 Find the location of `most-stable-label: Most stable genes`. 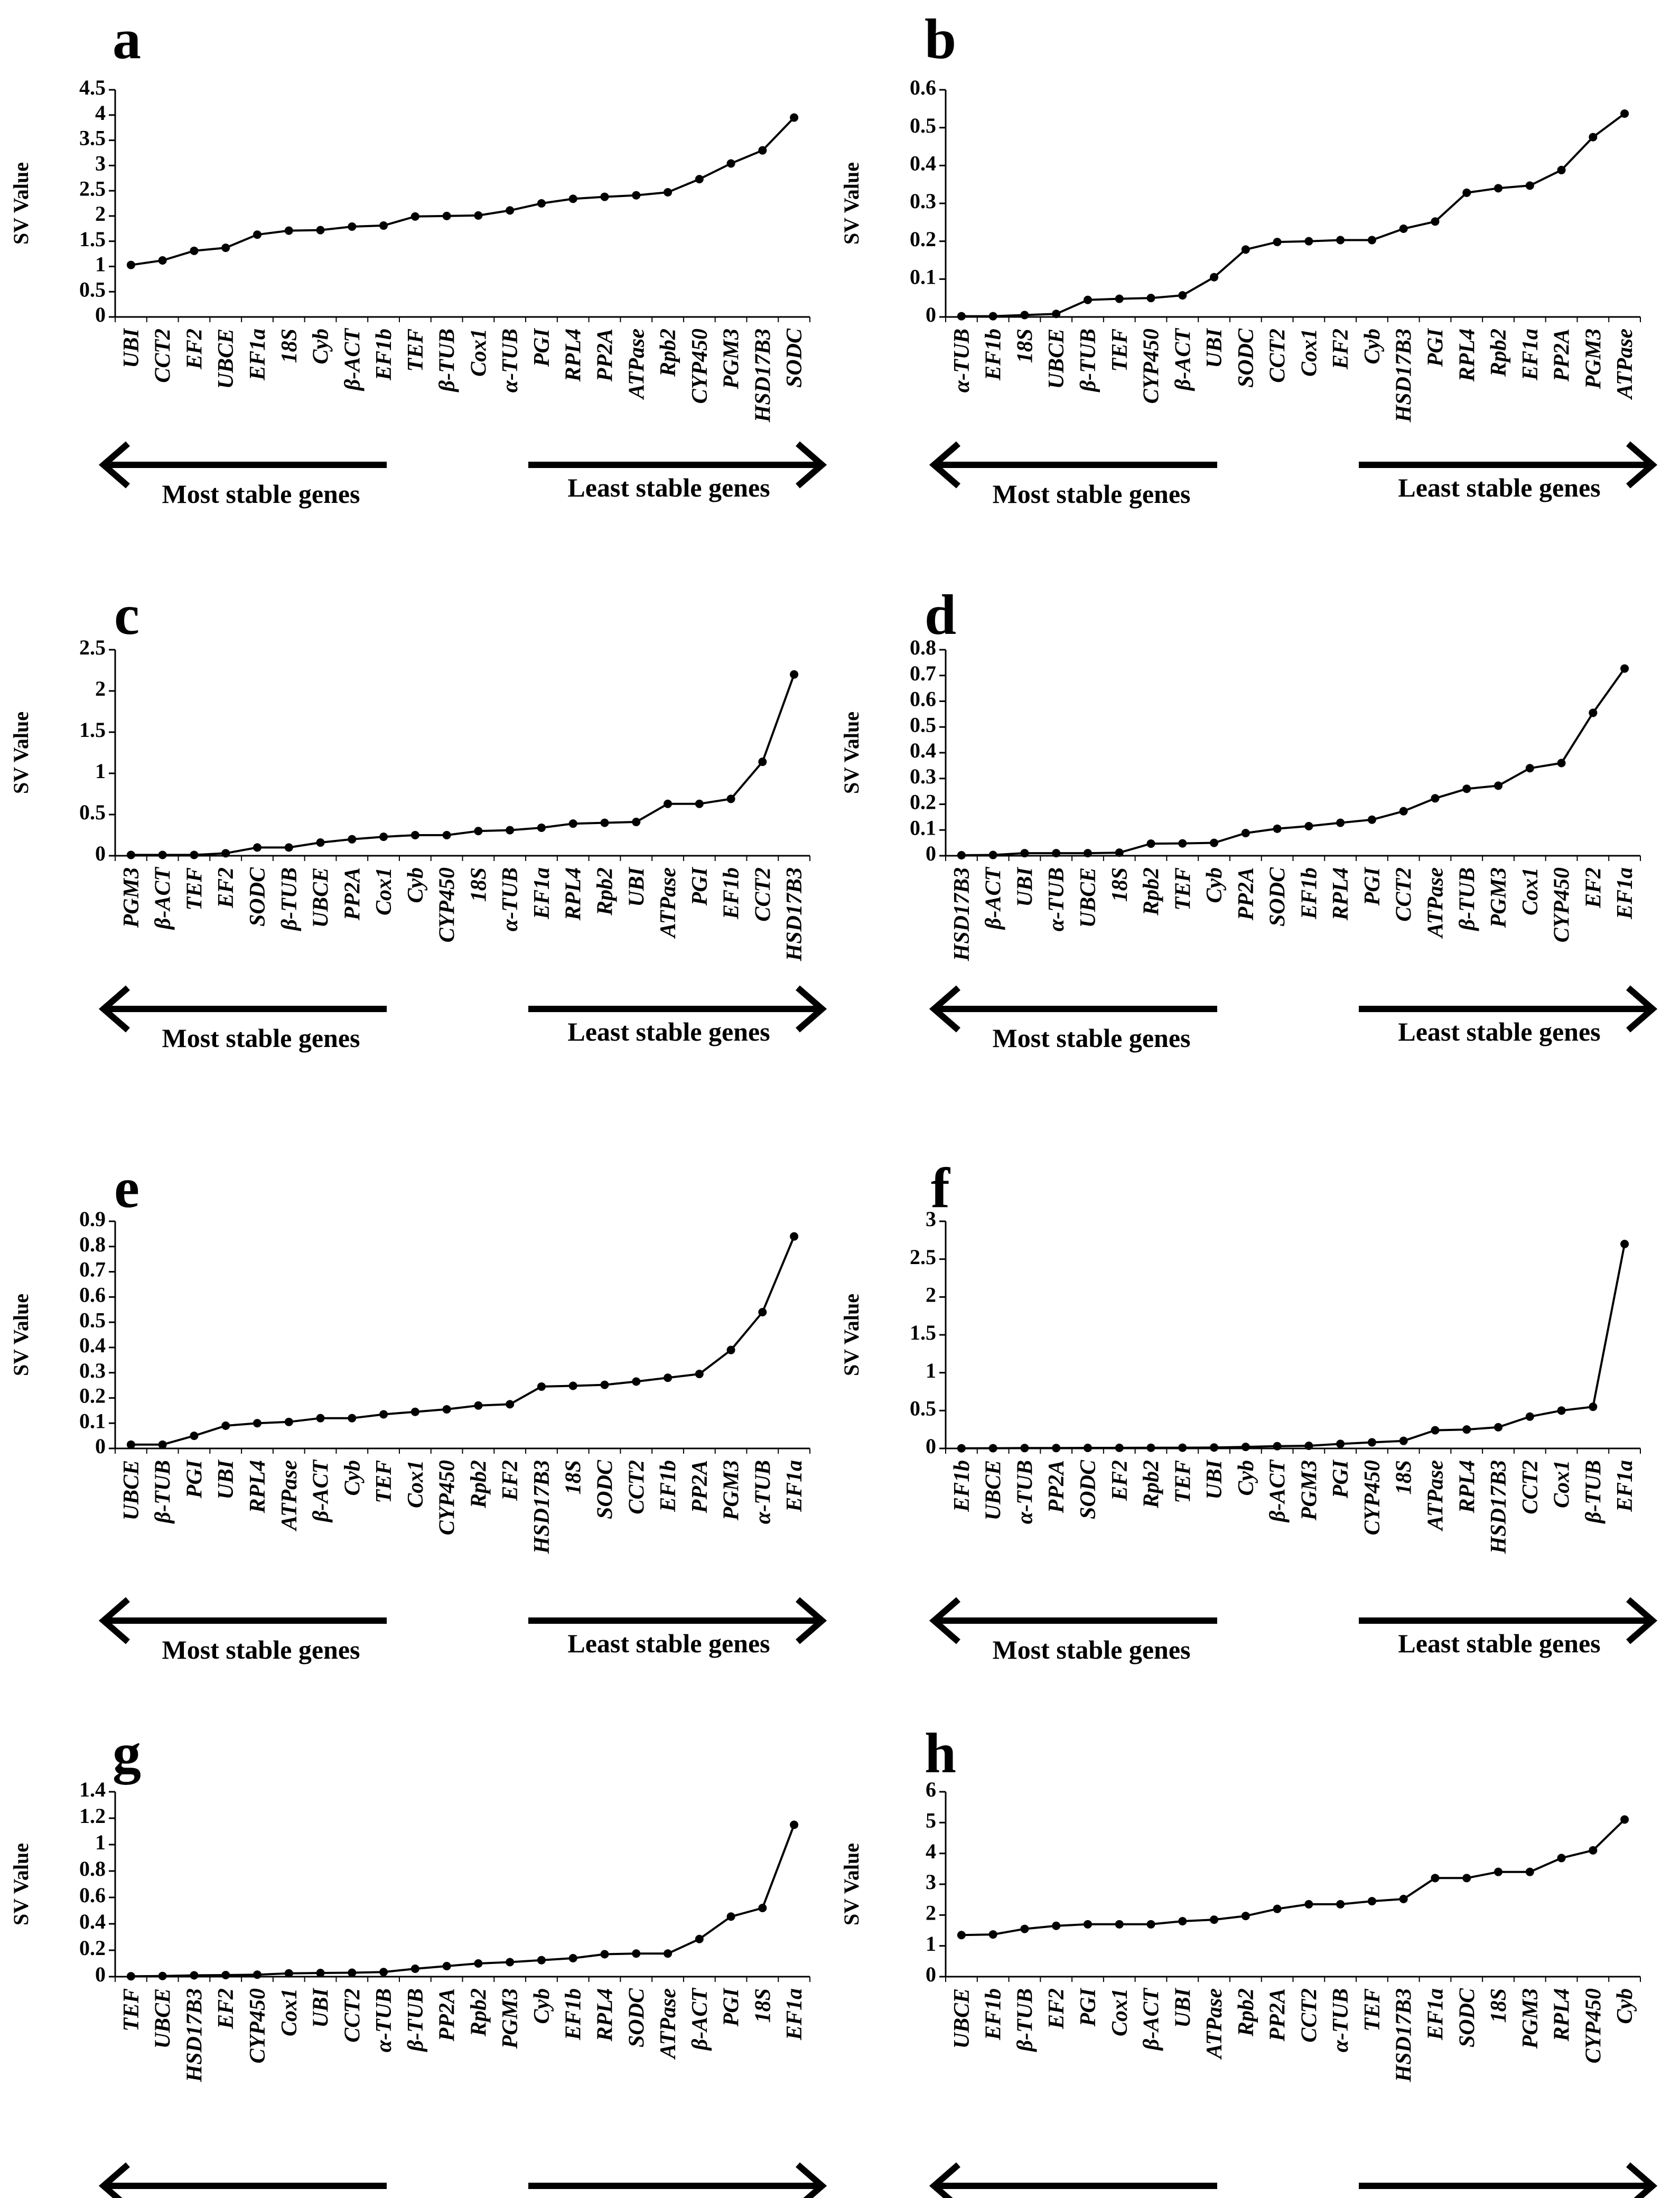

most-stable-label: Most stable genes is located at coordinates (261, 1649).